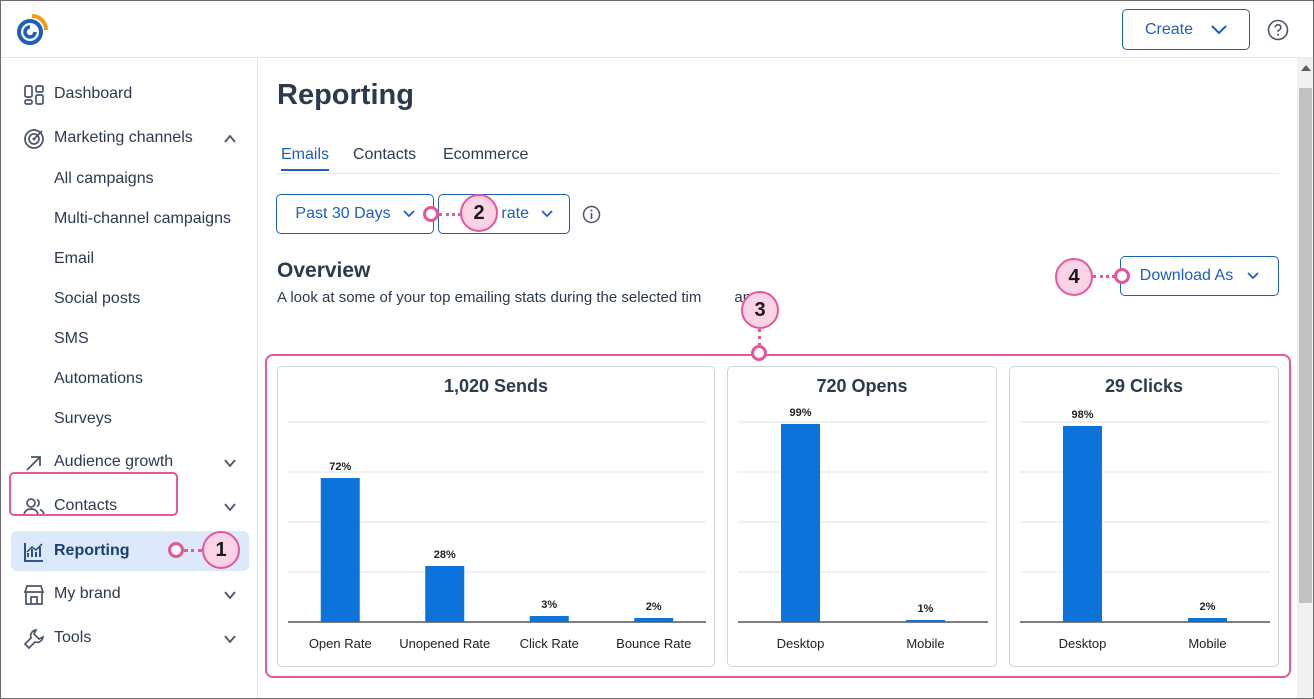  What do you see at coordinates (33, 463) in the screenshot?
I see `arrow-up-right-icon` at bounding box center [33, 463].